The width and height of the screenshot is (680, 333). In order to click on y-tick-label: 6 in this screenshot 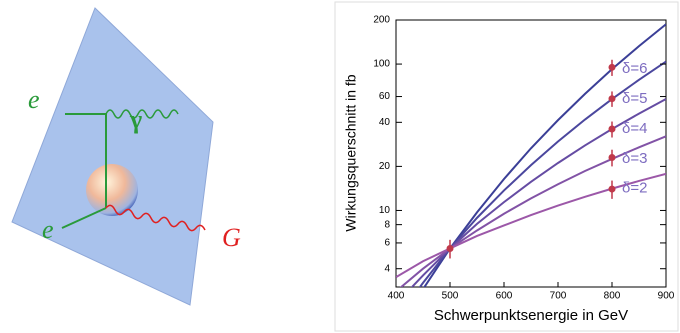, I will do `click(387, 243)`.